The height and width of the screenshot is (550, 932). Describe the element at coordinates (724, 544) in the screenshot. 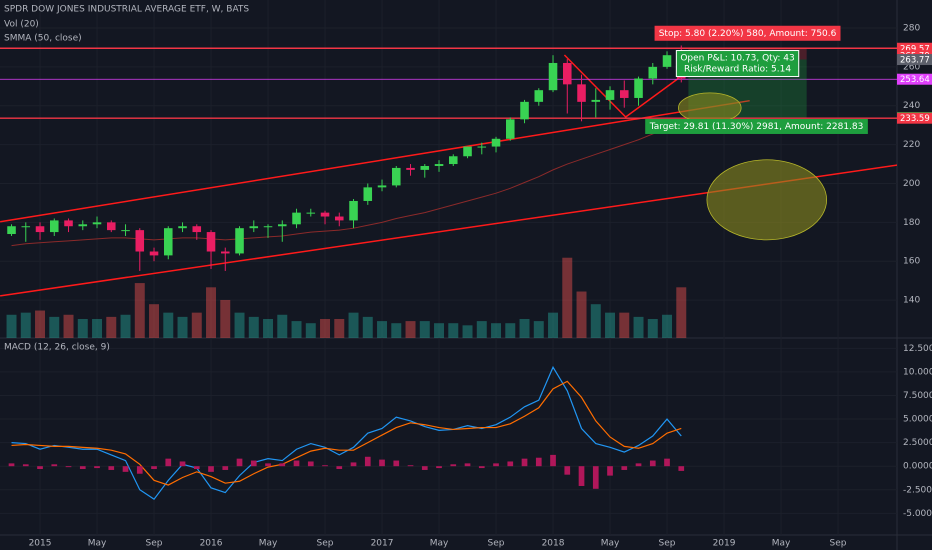

I see `x-tick-label: 2019` at that location.